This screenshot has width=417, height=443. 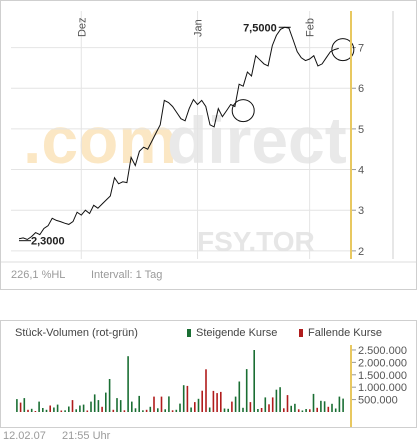 I want to click on volume-y-tick-label: 2.500.000, so click(x=382, y=351).